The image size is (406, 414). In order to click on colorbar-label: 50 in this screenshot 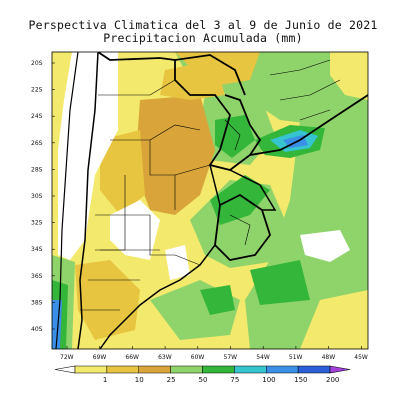, I will do `click(203, 380)`.